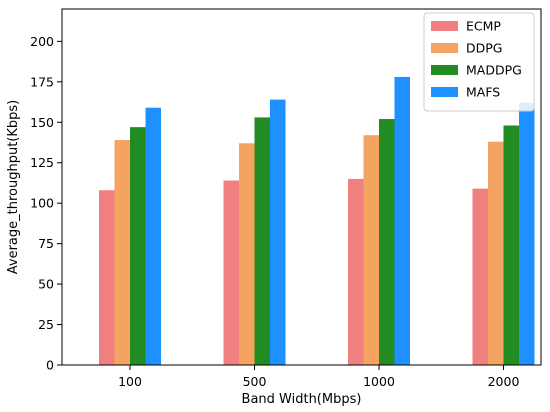 The image size is (550, 412). I want to click on legend: ECMP DDPG MADDPG MAFS, so click(479, 62).